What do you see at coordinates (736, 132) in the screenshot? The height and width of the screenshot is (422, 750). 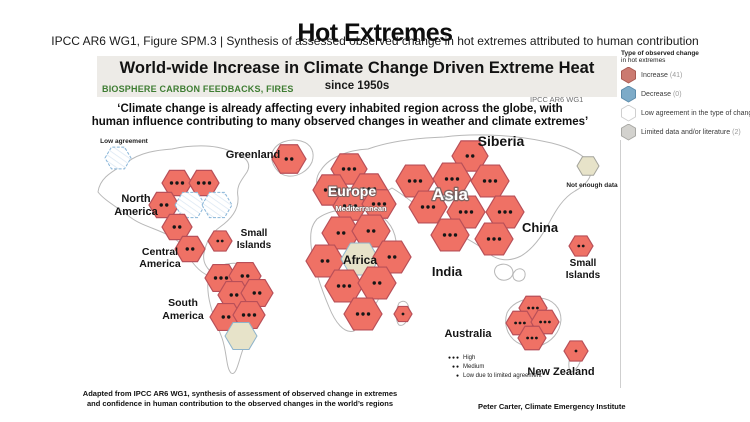 I see `legend-count: (2)` at bounding box center [736, 132].